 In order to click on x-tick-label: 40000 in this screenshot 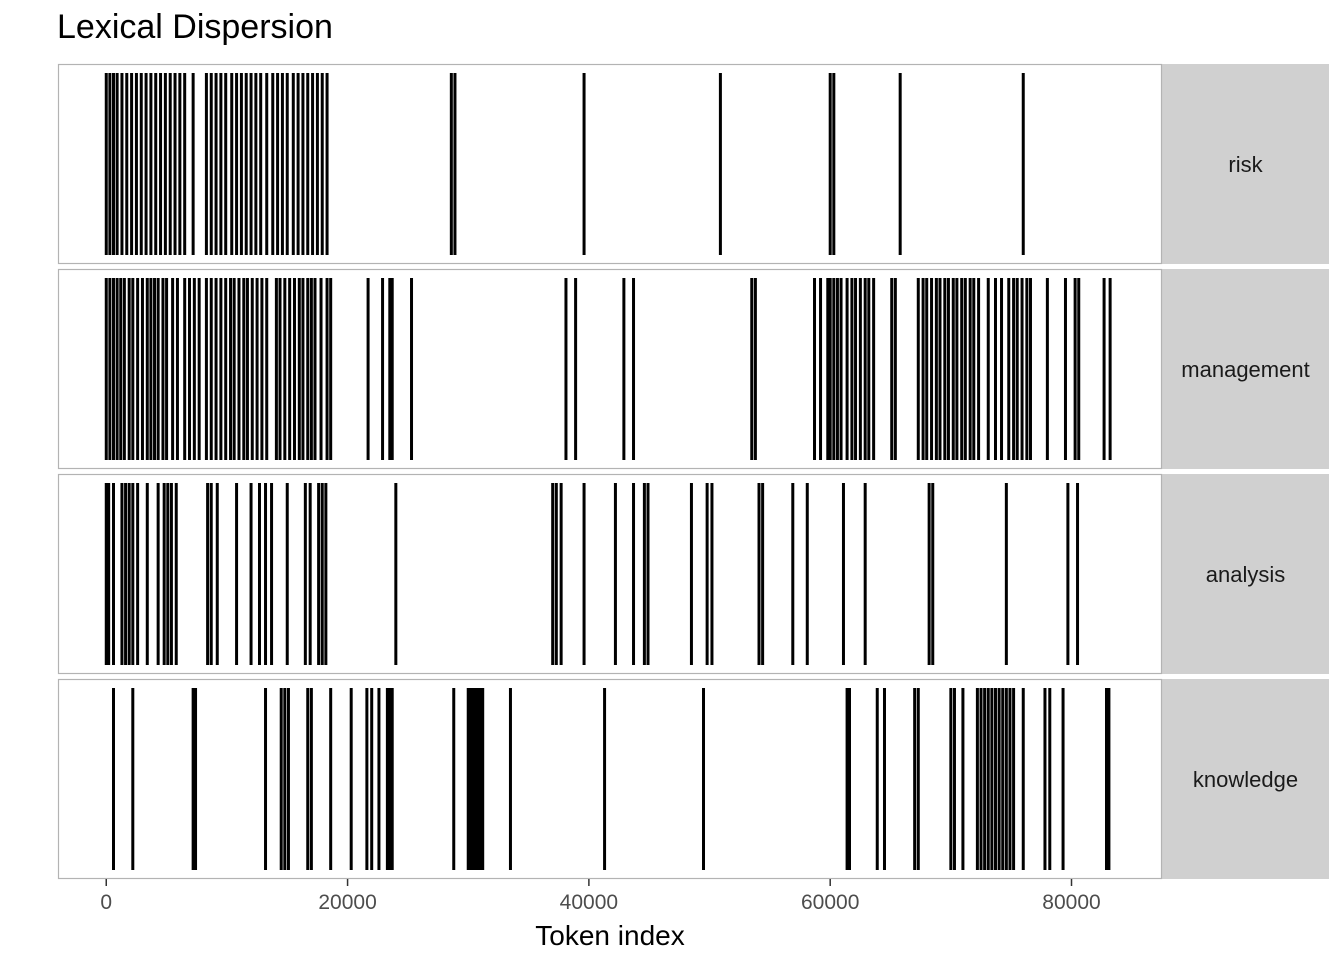, I will do `click(589, 902)`.